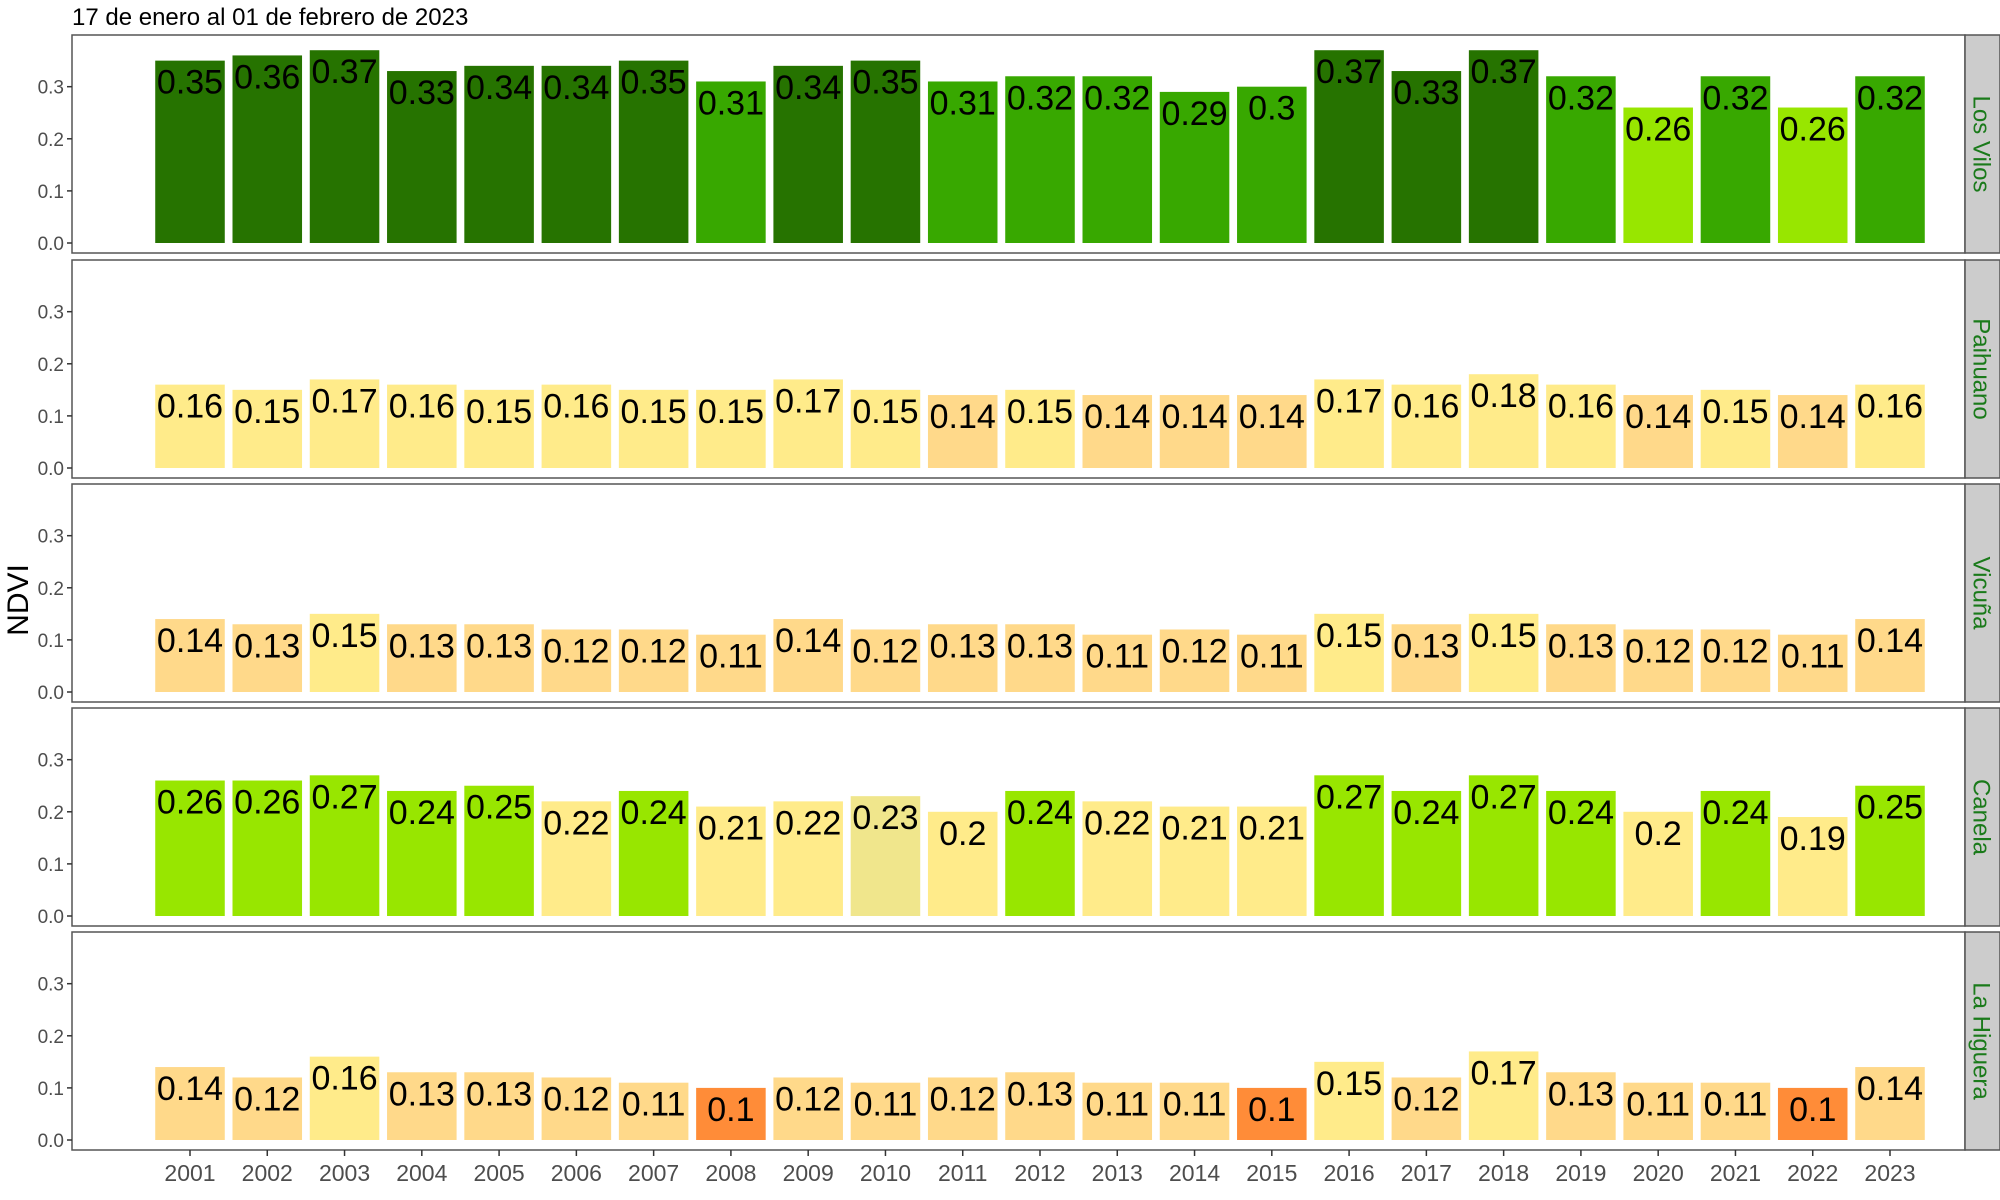  Describe the element at coordinates (576, 1173) in the screenshot. I see `x-tick-label: 2006` at that location.